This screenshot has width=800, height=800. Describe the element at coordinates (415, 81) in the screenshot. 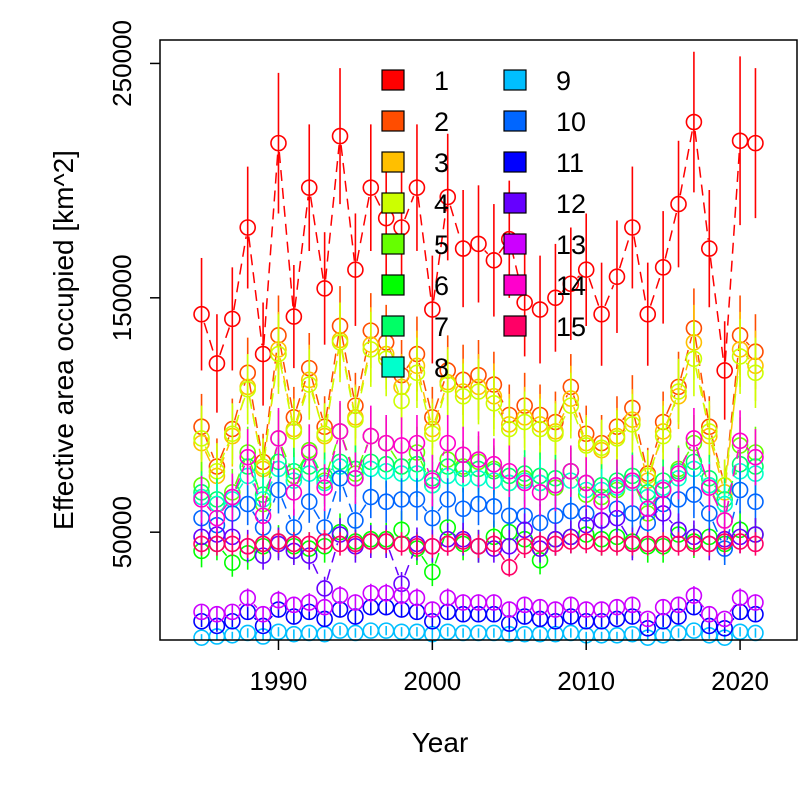

I see `legend-item-1: 1` at that location.